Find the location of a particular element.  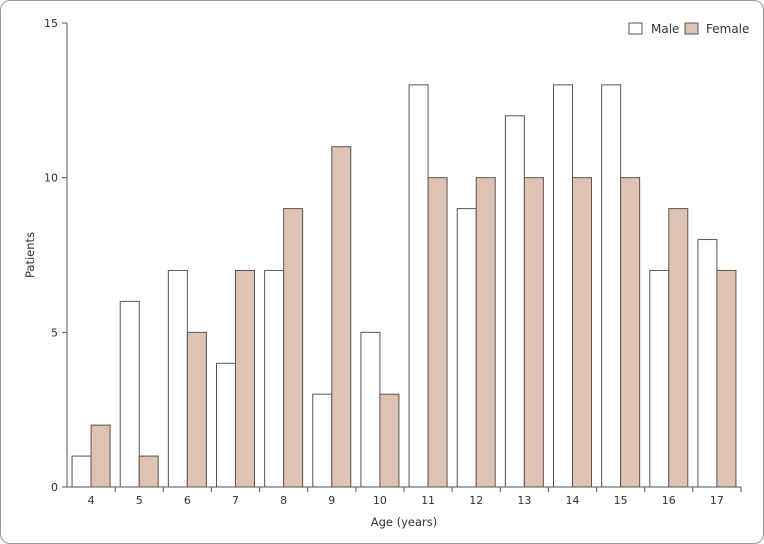

y-tick-label: 0 is located at coordinates (54, 487).